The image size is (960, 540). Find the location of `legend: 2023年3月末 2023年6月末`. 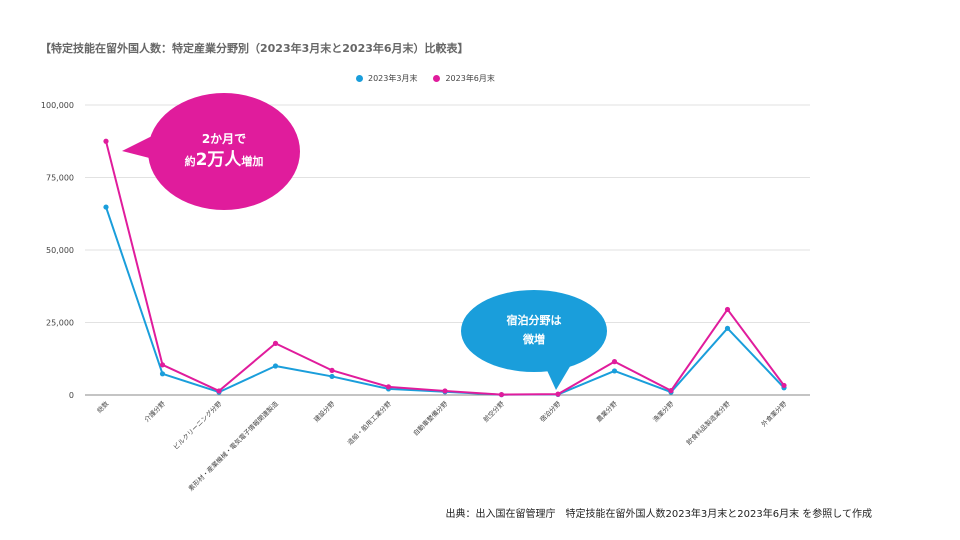

legend: 2023年3月末 2023年6月末 is located at coordinates (425, 78).